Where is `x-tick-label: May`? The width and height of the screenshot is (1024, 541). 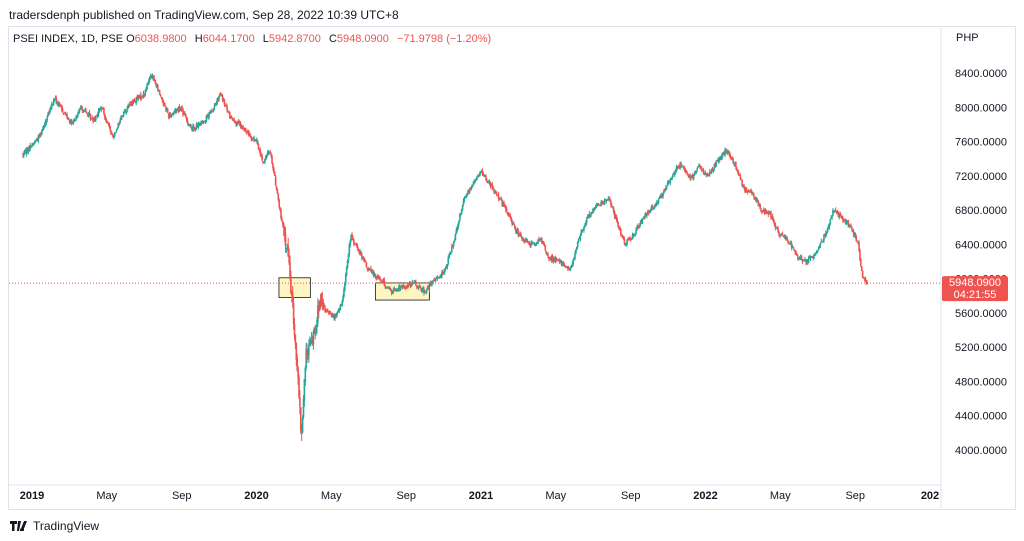 x-tick-label: May is located at coordinates (331, 496).